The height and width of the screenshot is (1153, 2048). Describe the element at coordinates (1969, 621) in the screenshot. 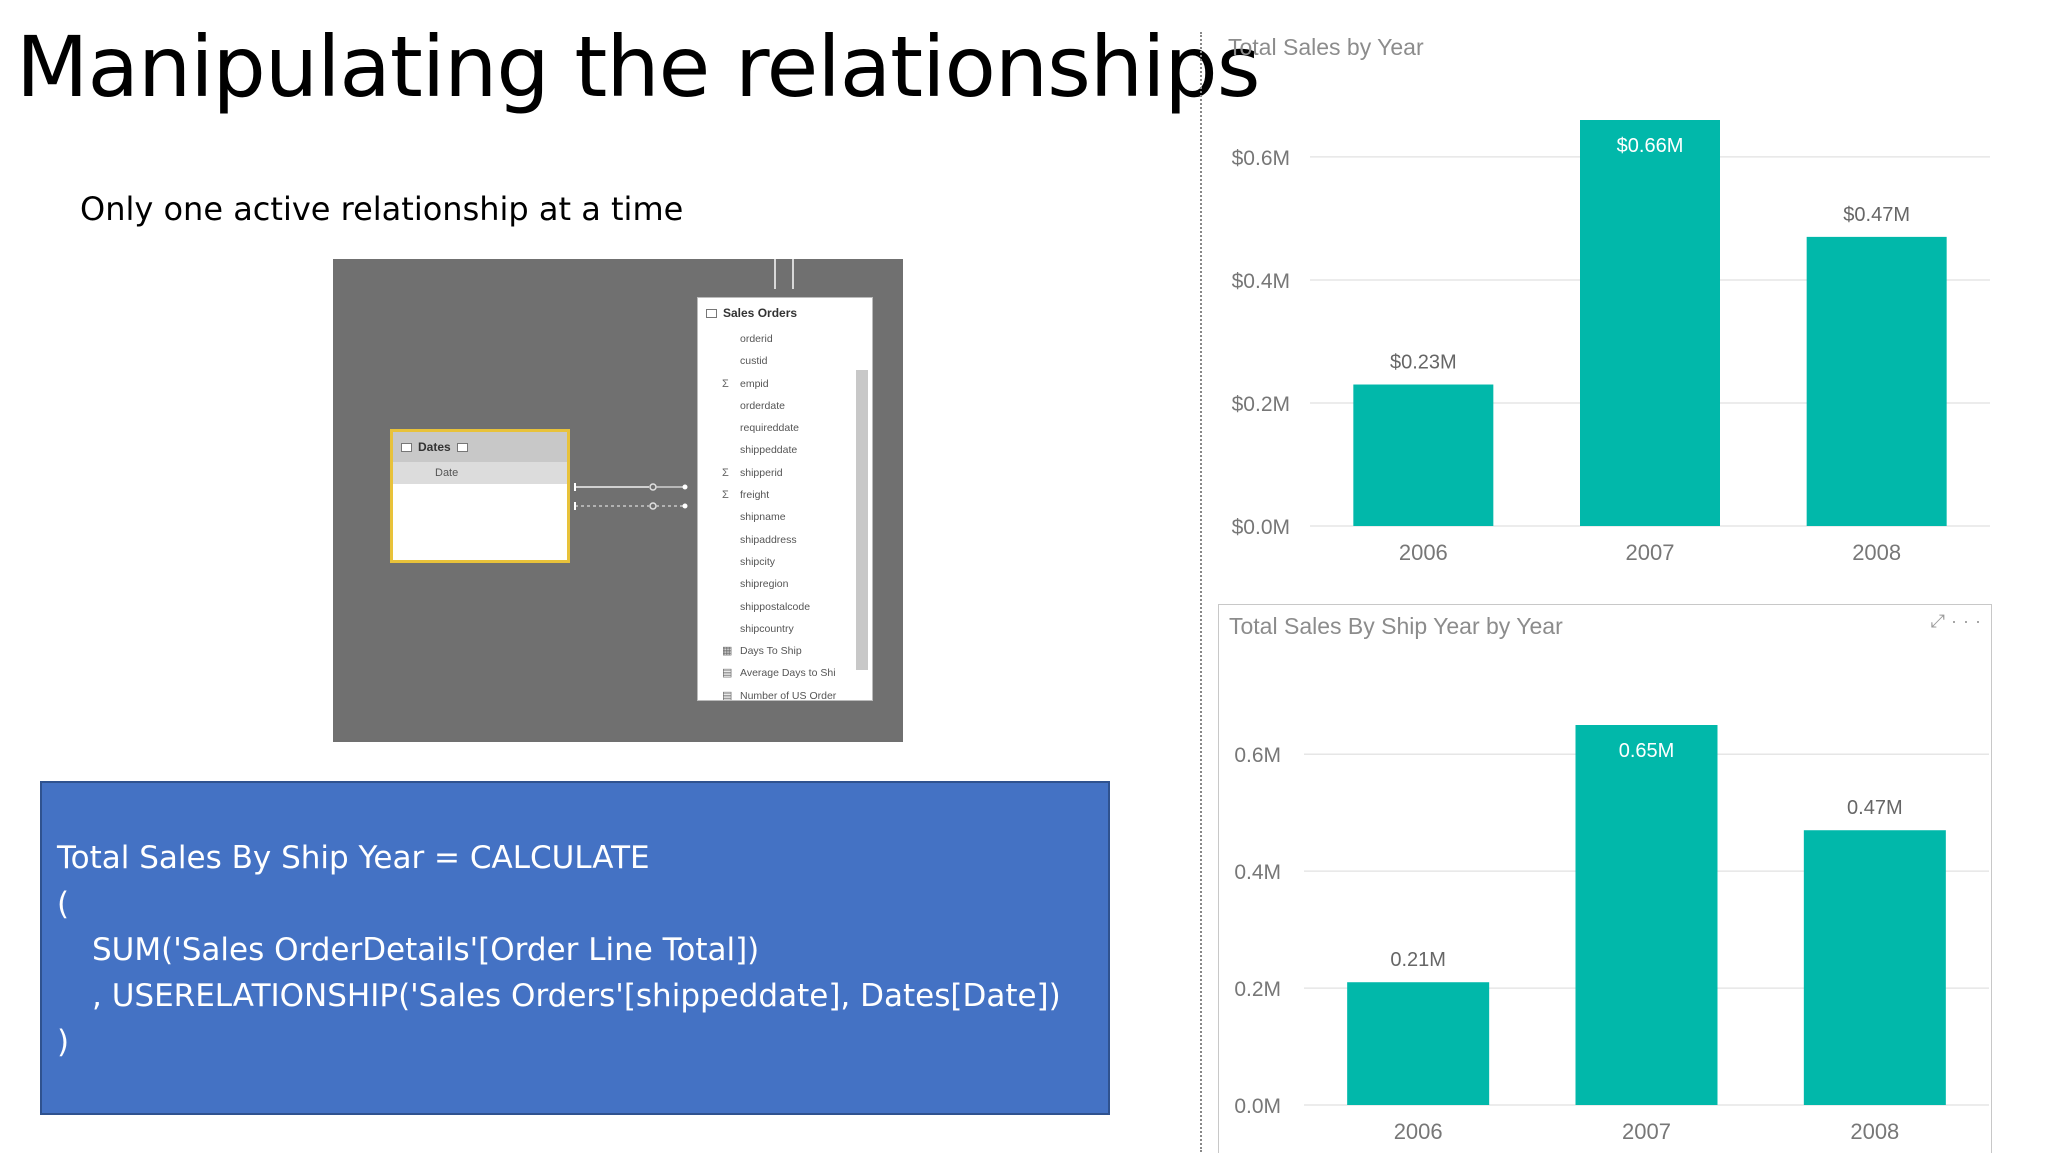

I see `more-options-icon: ···` at that location.